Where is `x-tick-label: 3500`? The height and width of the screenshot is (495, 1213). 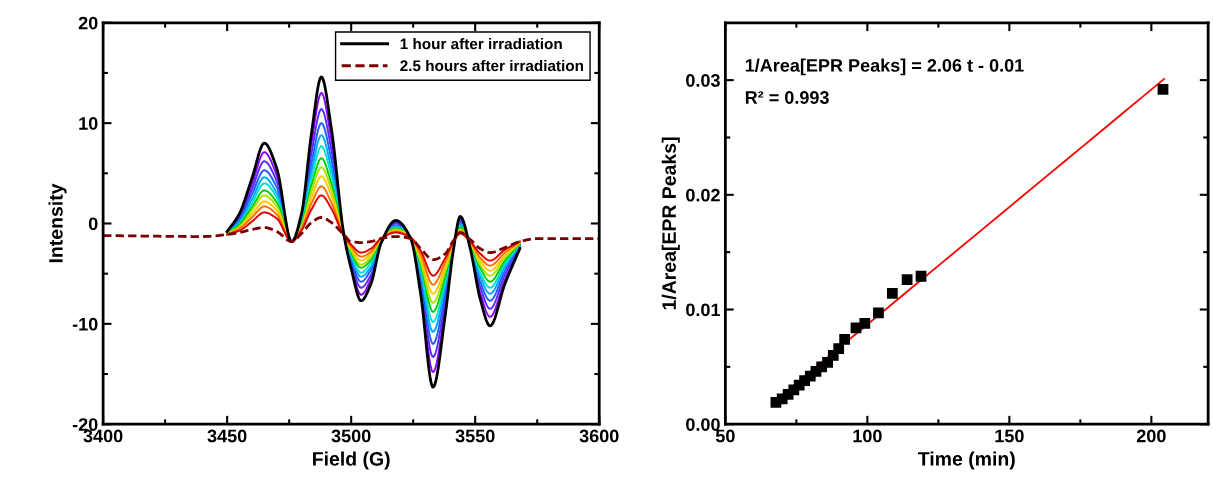 x-tick-label: 3500 is located at coordinates (351, 436).